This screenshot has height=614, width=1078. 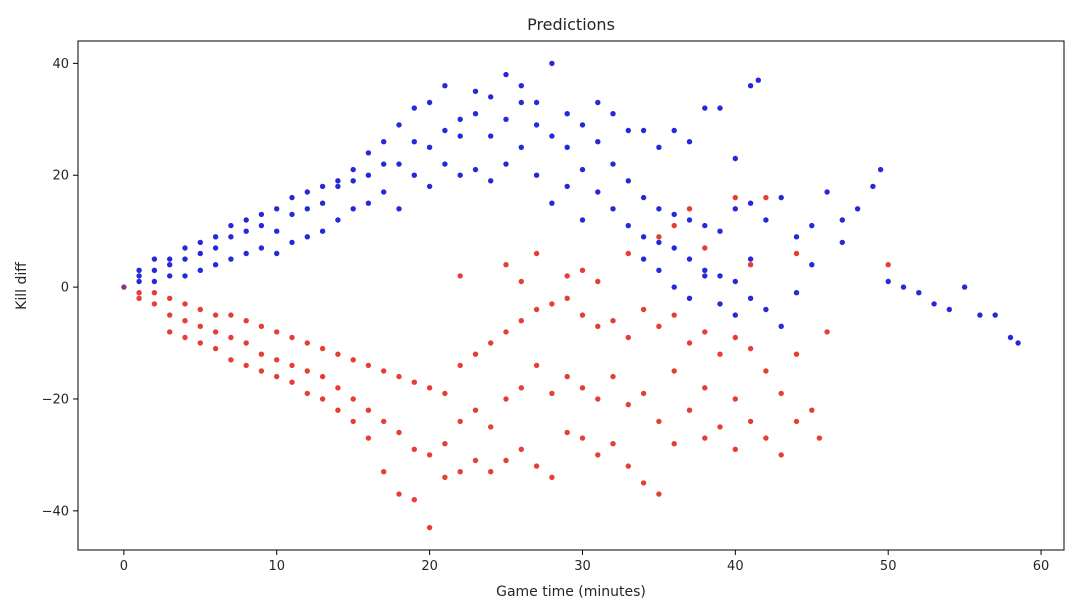 What do you see at coordinates (571, 592) in the screenshot?
I see `x-axis-label: Game time (minutes)` at bounding box center [571, 592].